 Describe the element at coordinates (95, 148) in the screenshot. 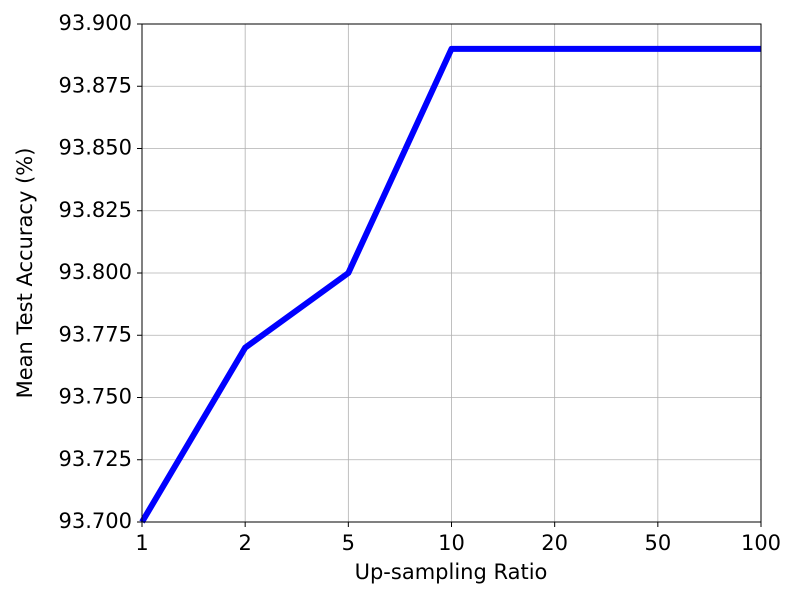

I see `y-tick-label: 93.850` at that location.